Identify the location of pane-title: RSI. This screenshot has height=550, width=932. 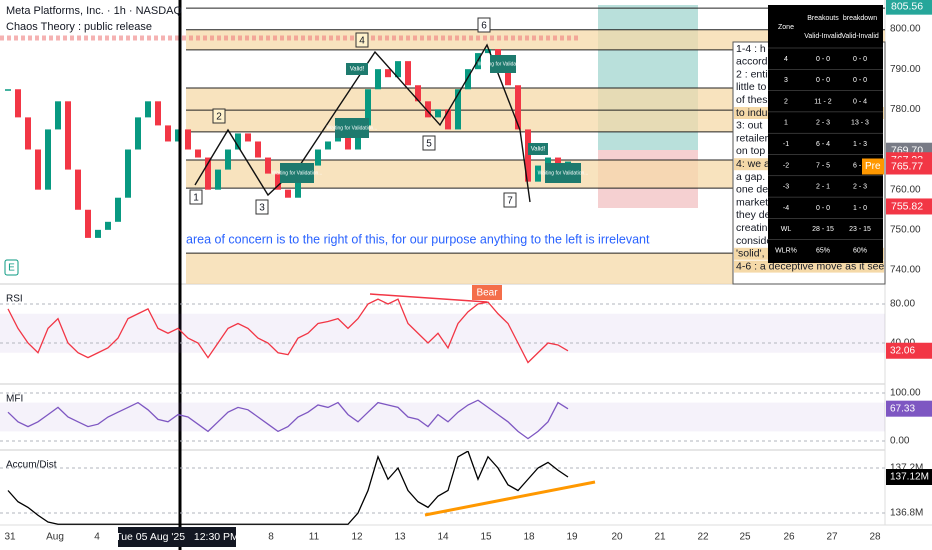
(14, 299).